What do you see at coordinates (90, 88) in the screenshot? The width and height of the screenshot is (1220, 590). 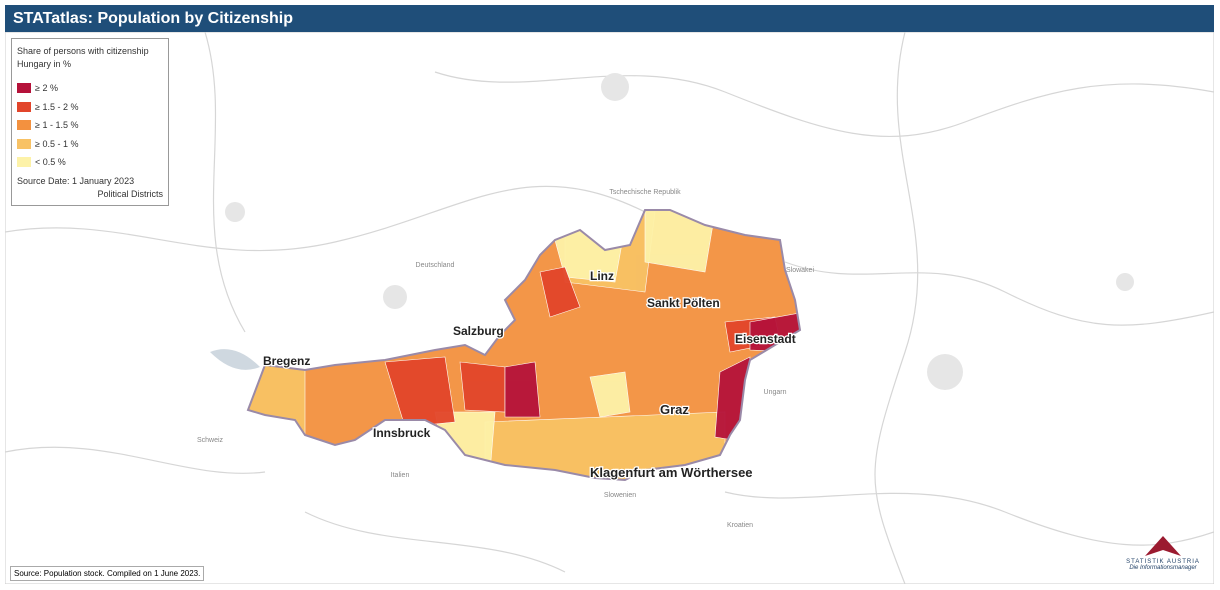 I see `legend-item: ≥ 2 %` at bounding box center [90, 88].